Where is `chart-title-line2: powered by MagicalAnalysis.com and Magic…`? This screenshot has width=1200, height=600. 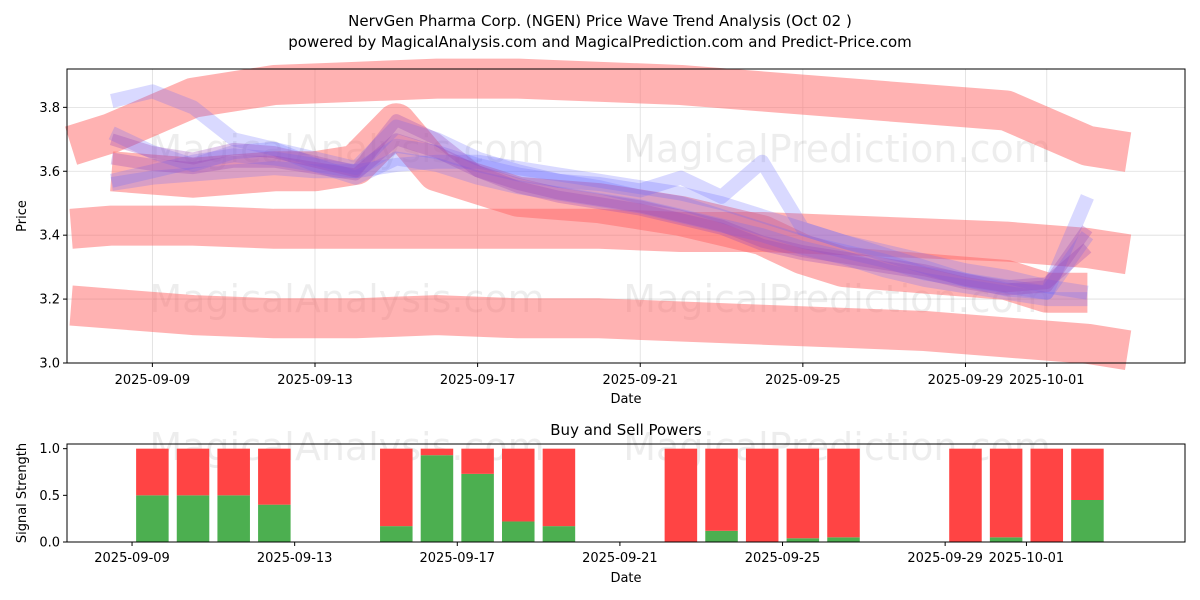
chart-title-line2: powered by MagicalAnalysis.com and Magic… is located at coordinates (600, 42).